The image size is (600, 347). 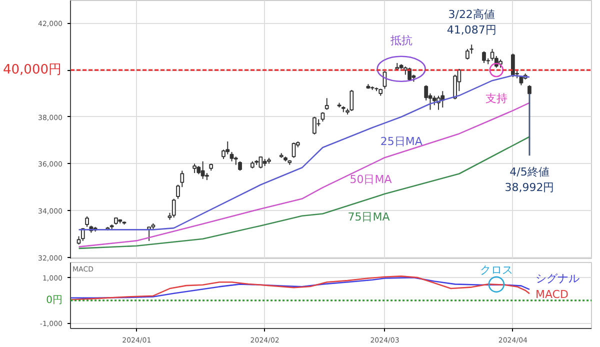 What do you see at coordinates (401, 141) in the screenshot?
I see `series-label: 25日MA` at bounding box center [401, 141].